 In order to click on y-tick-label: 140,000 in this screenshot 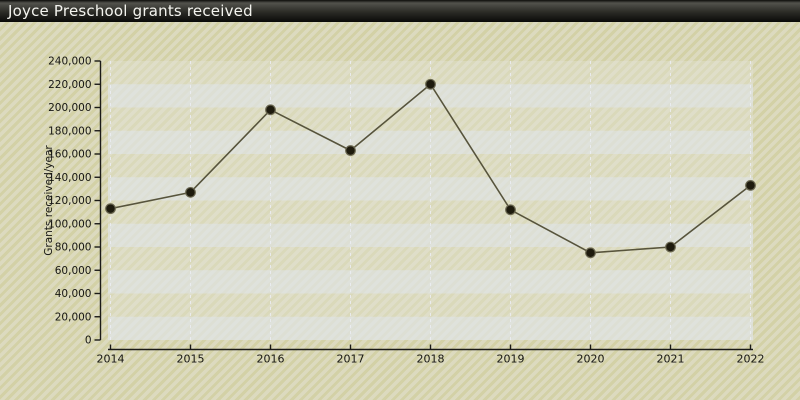, I will do `click(69, 178)`.